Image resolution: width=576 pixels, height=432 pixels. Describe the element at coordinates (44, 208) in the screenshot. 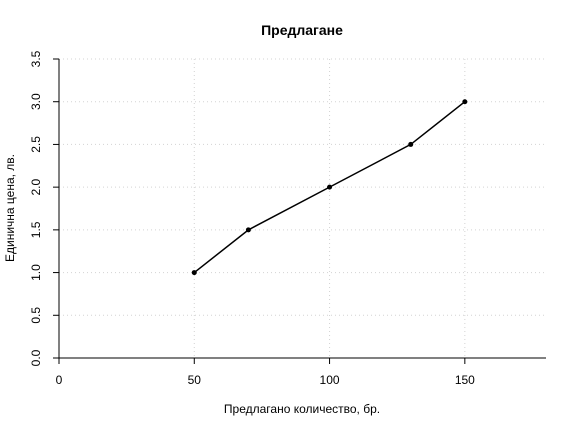

I see `y-tick-layer: 0.0 0.5 1.0 1.5 2.0 2.5 3.0 3.5` at that location.